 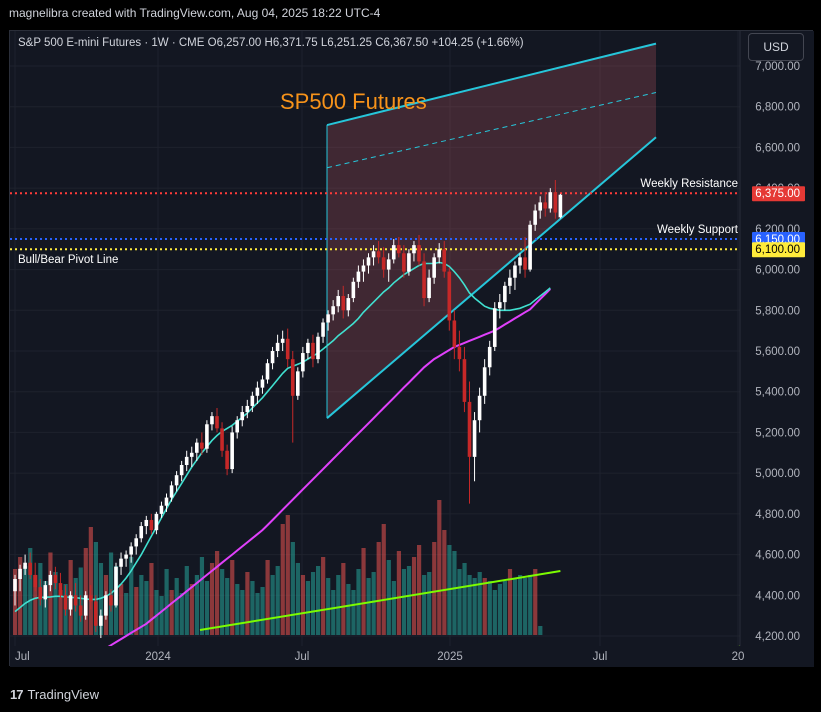 I want to click on pivot-price-label: 6,100.00, so click(x=777, y=250).